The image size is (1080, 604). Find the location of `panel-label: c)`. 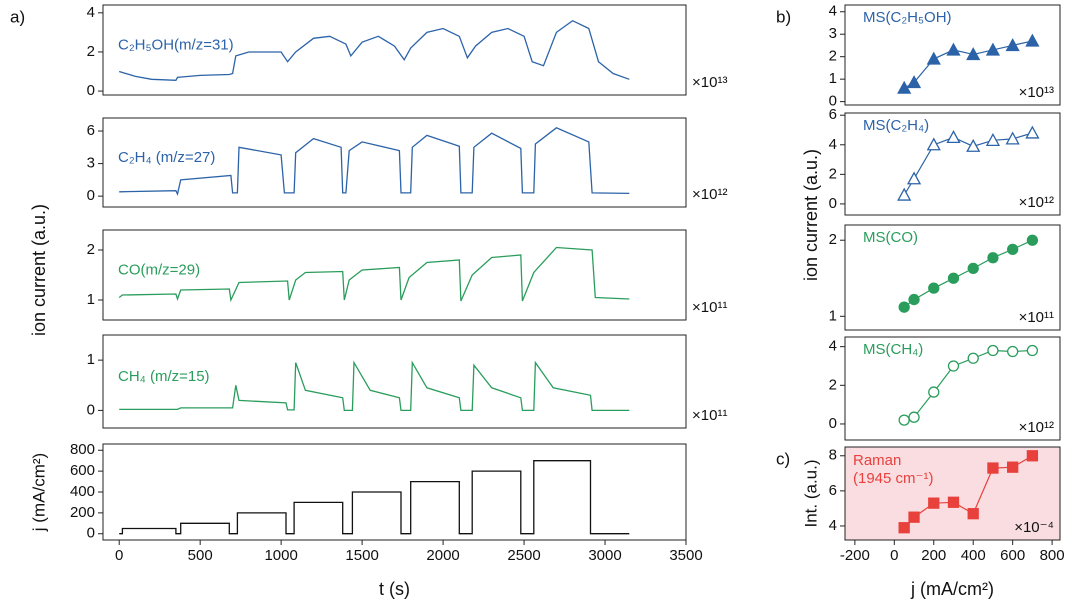

panel-label: c) is located at coordinates (783, 458).